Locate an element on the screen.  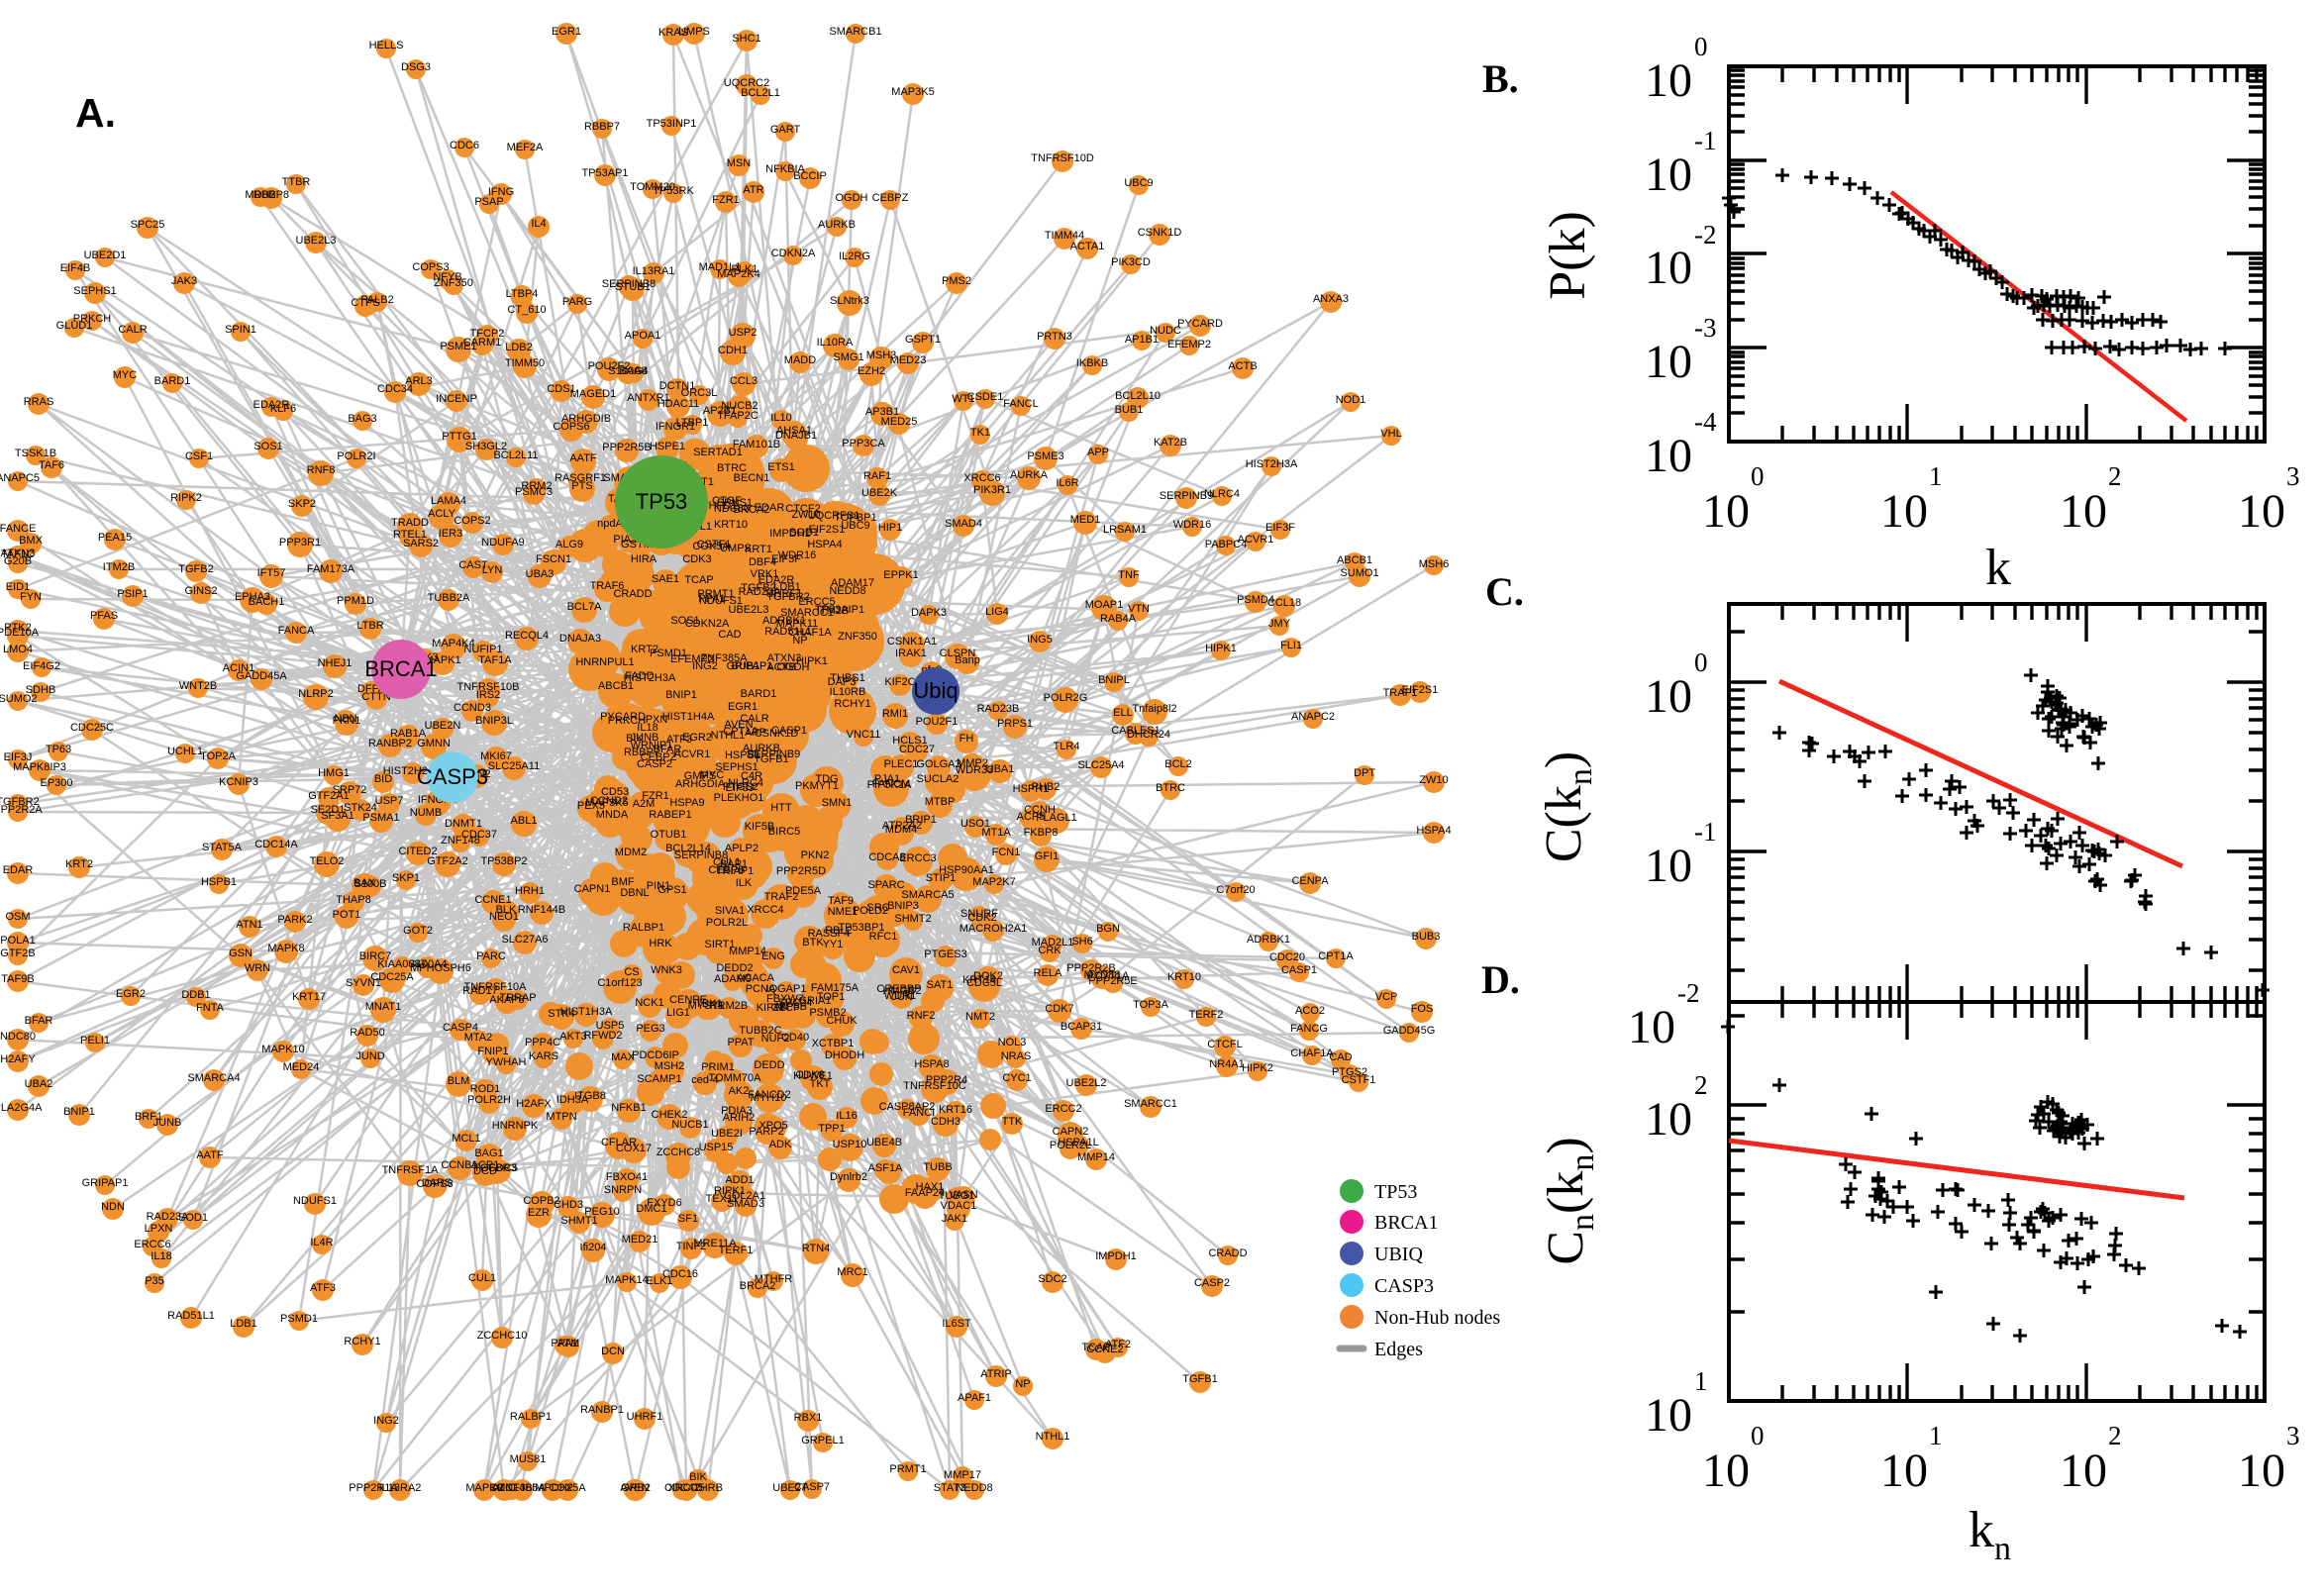
svg-text: C. is located at coordinates (1504, 591).